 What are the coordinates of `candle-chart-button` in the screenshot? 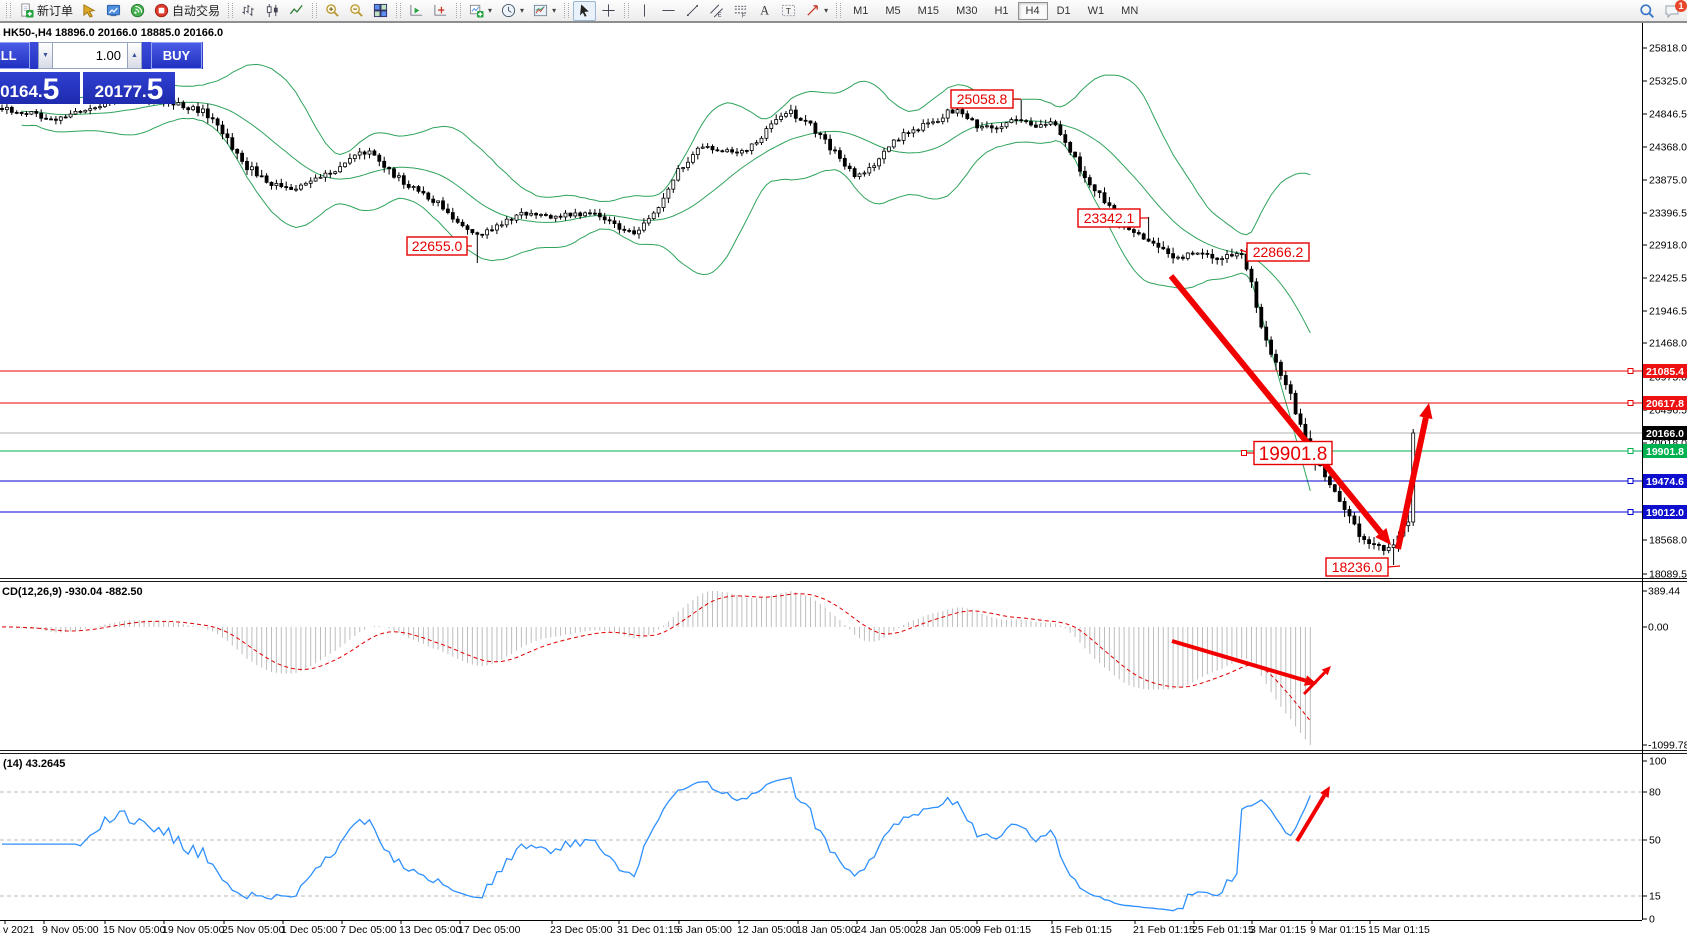 It's located at (272, 11).